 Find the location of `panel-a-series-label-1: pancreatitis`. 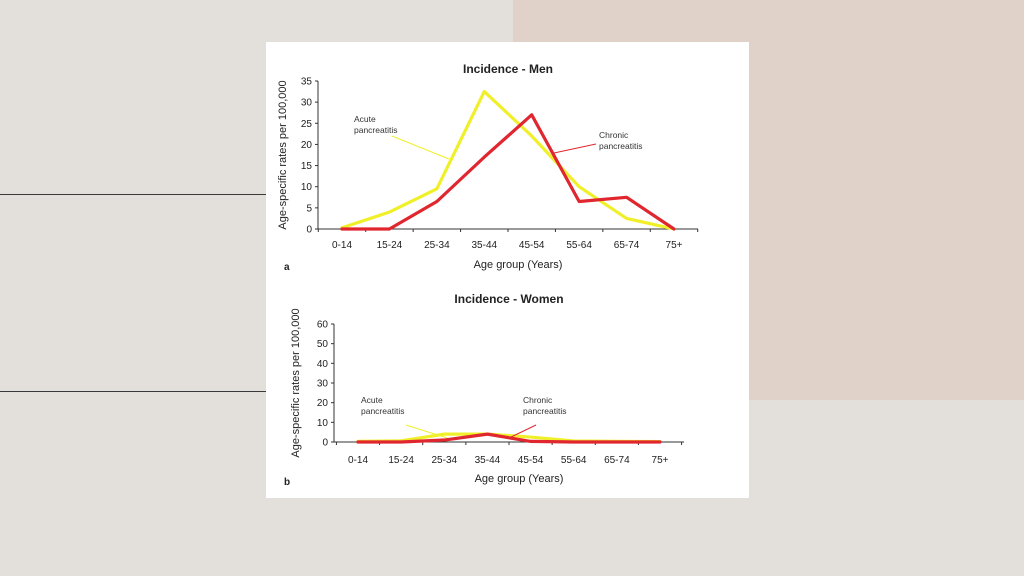

panel-a-series-label-1: pancreatitis is located at coordinates (620, 146).